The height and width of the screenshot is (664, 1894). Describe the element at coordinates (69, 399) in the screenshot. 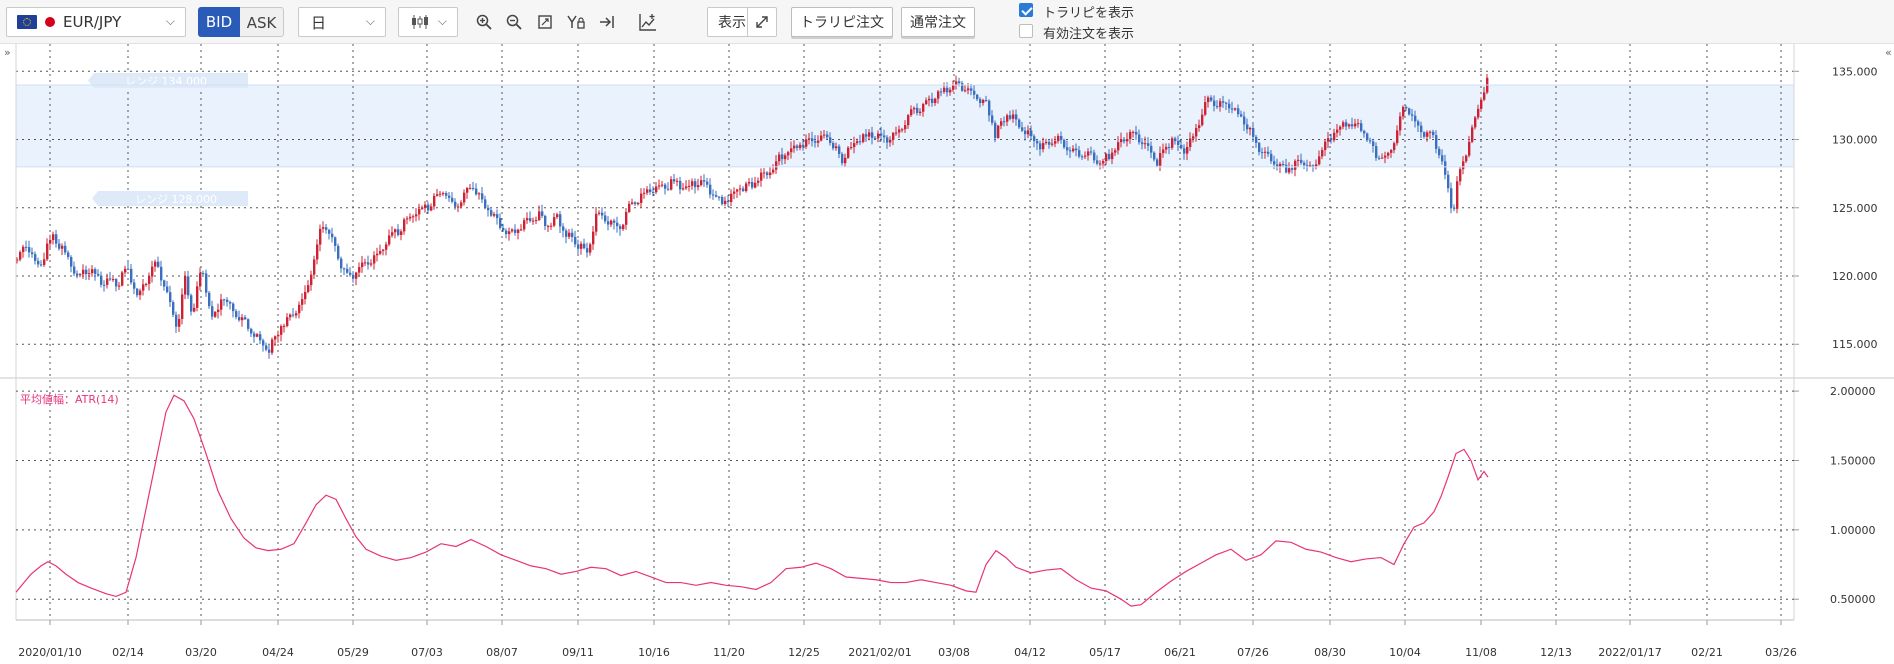

I see `atr-indicator-label: 平均値幅：ATR(14)` at that location.